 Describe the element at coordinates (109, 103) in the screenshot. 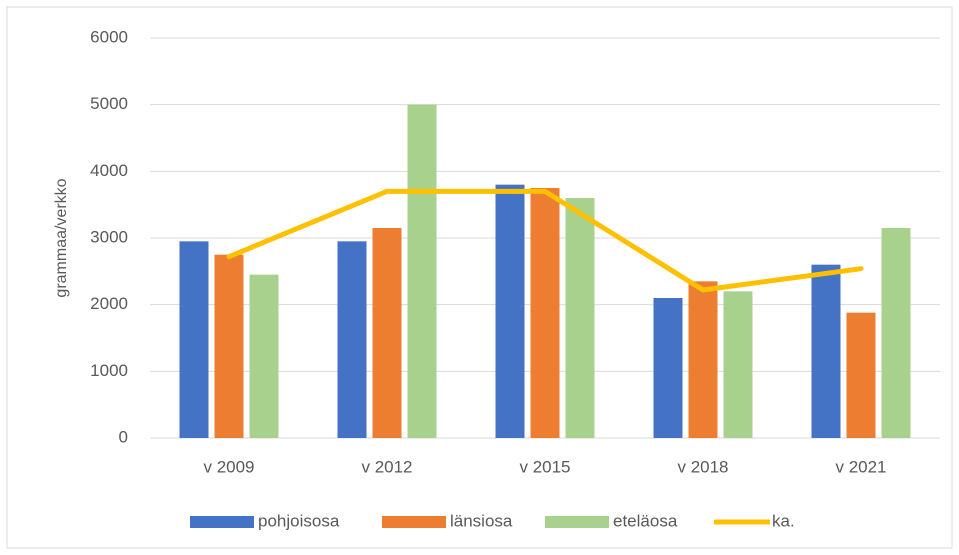

I see `y-tick-label: 5000` at that location.